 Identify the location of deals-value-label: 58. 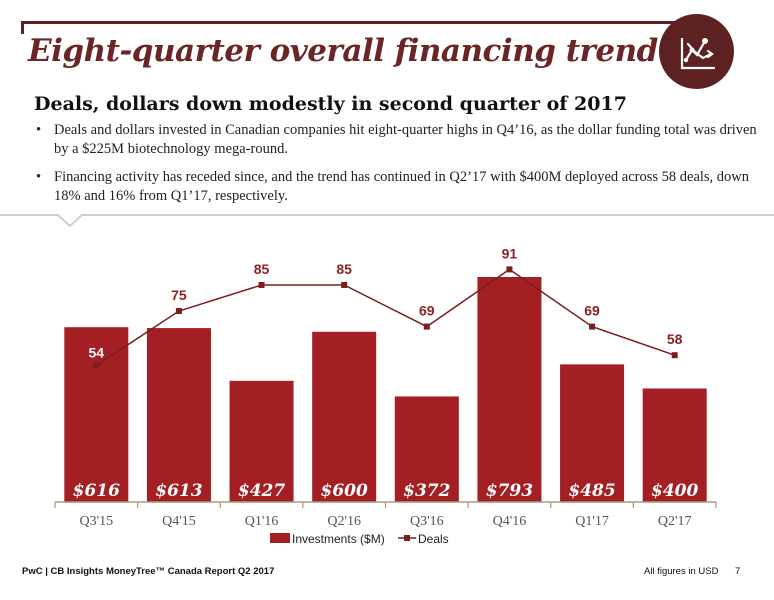
(675, 339).